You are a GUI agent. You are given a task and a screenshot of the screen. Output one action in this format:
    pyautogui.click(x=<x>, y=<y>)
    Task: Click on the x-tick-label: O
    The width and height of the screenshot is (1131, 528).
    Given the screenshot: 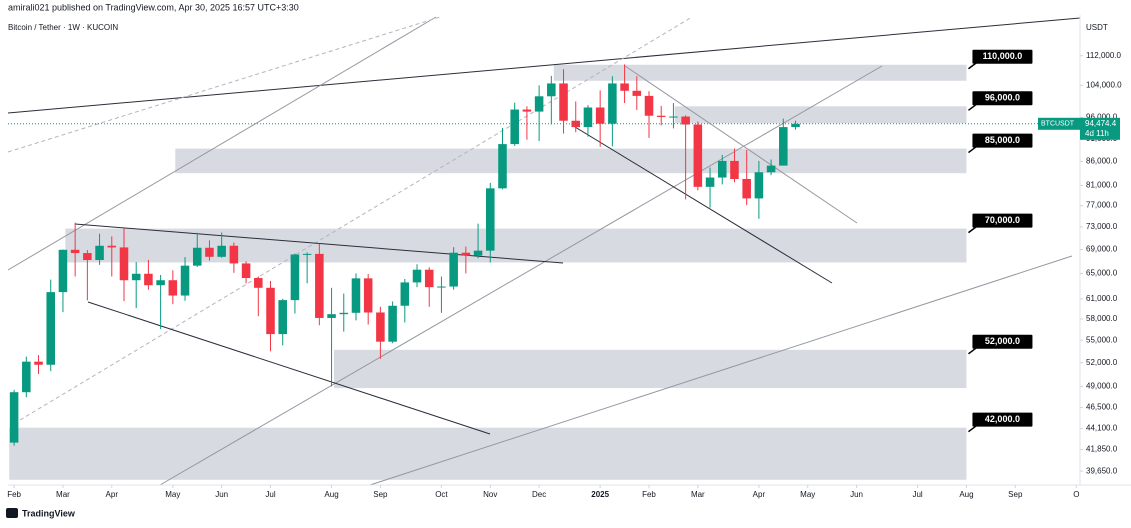 What is the action you would take?
    pyautogui.click(x=1076, y=494)
    